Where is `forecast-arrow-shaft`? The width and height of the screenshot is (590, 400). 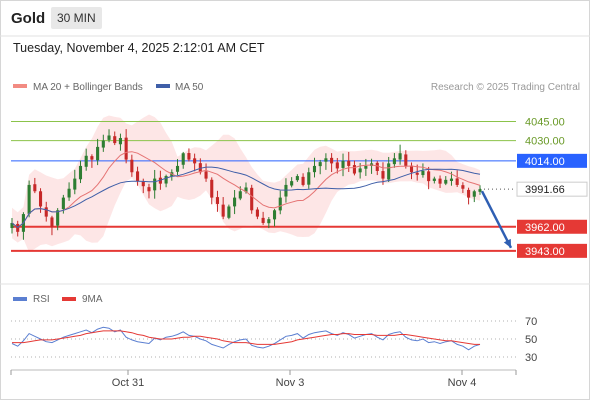 forecast-arrow-shaft is located at coordinates (496, 219).